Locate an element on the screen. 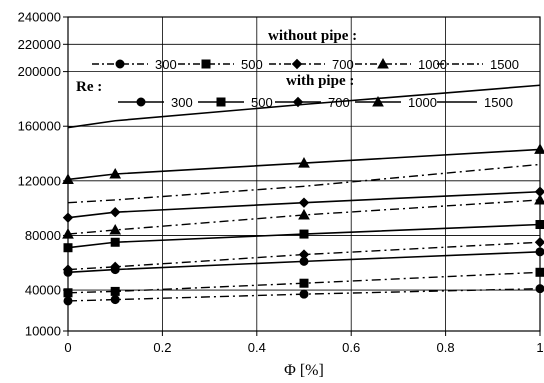 The image size is (544, 383). x-tick-label: 0.8 is located at coordinates (446, 347).